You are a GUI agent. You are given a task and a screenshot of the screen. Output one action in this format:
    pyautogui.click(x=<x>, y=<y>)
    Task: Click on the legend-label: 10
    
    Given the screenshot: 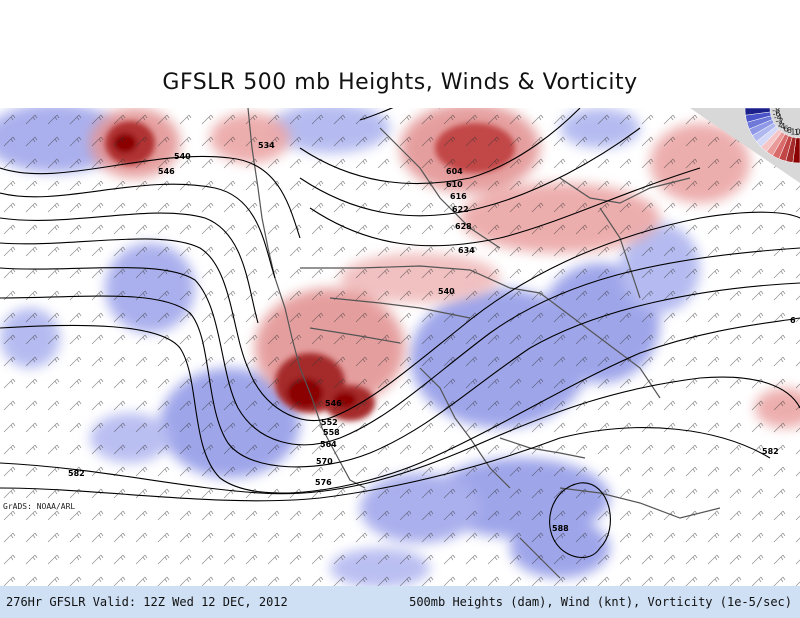 What is the action you would take?
    pyautogui.click(x=795, y=131)
    